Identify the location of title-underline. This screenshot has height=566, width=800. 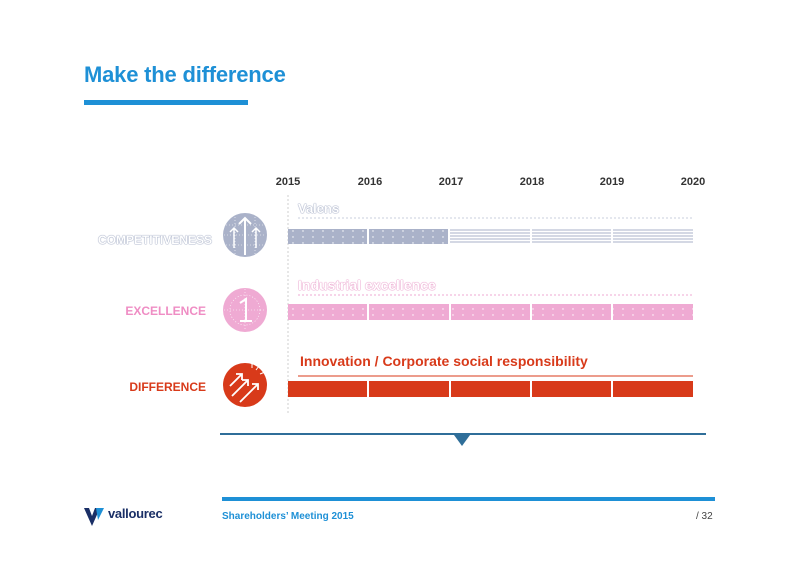
(166, 102).